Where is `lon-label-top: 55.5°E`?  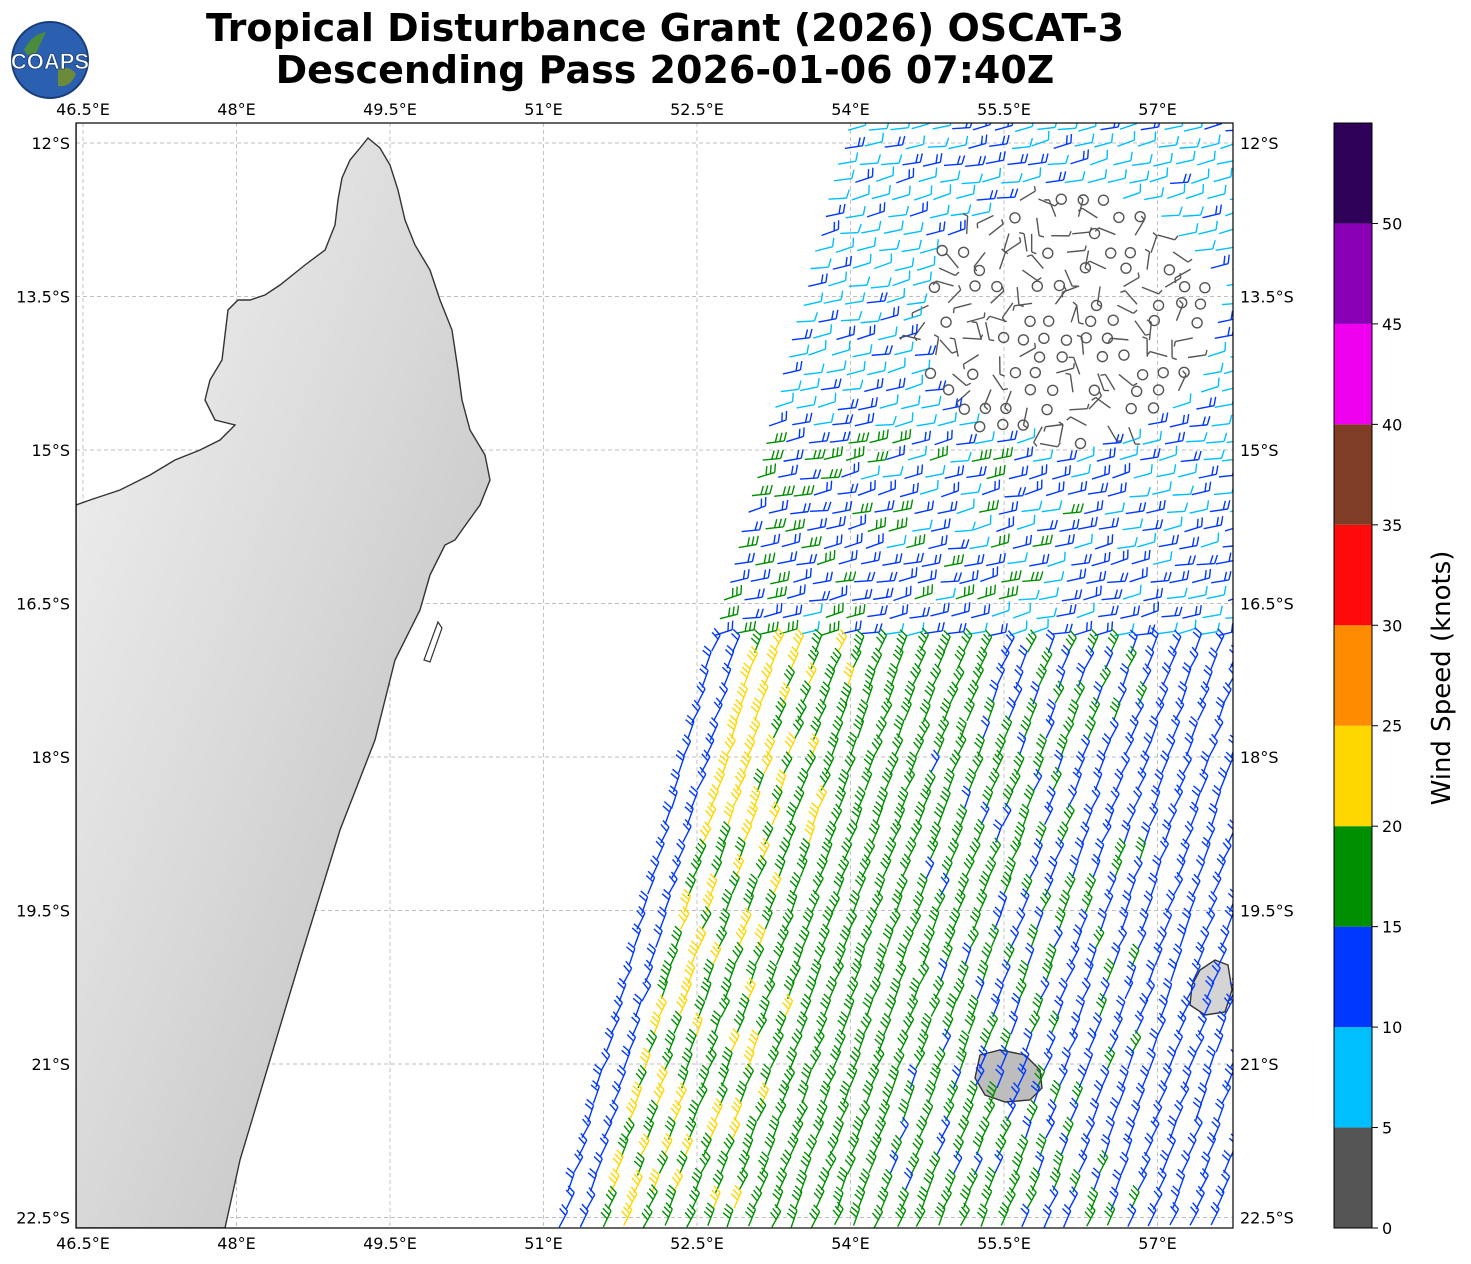 lon-label-top: 55.5°E is located at coordinates (1004, 109).